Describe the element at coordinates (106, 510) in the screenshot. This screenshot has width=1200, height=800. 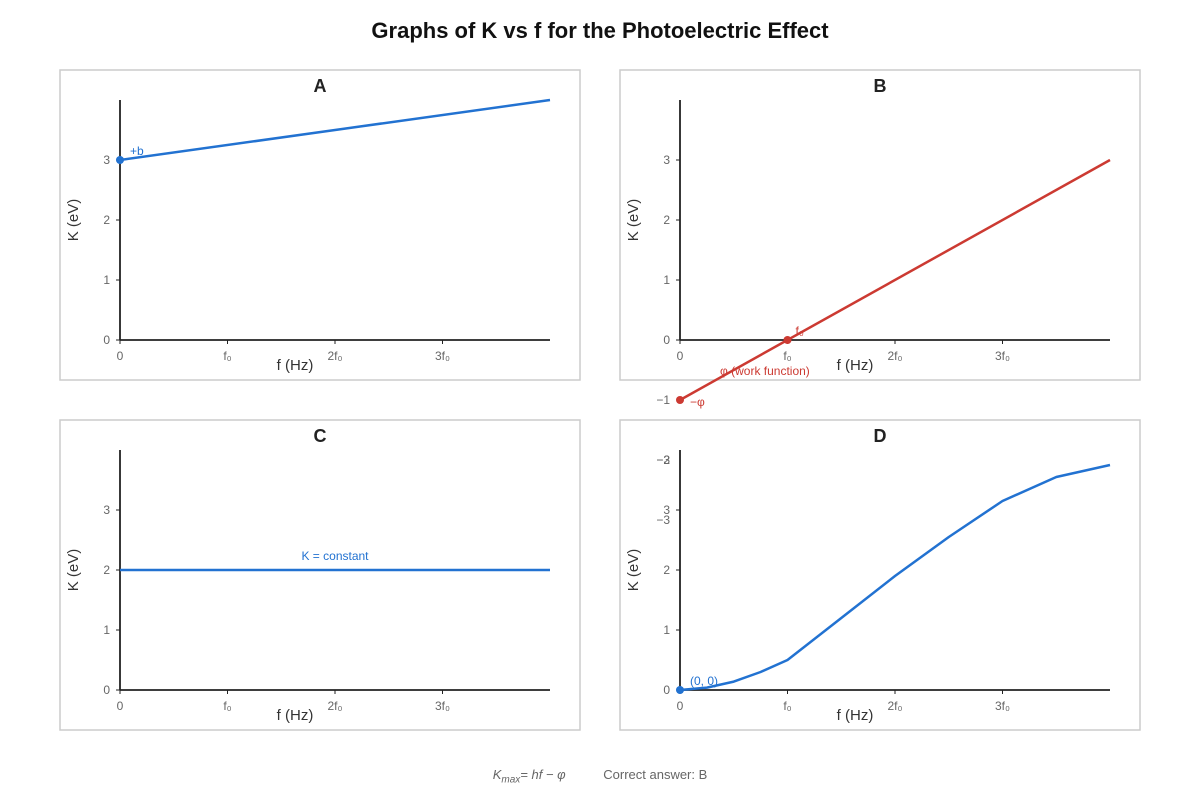
I see `chart-c-y-tick-label: 3` at that location.